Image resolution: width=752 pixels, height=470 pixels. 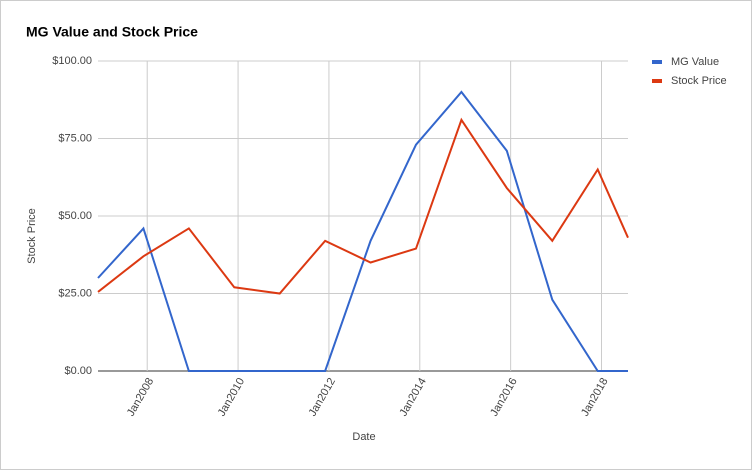 I want to click on y-tick-label: $25.00, so click(x=75, y=293).